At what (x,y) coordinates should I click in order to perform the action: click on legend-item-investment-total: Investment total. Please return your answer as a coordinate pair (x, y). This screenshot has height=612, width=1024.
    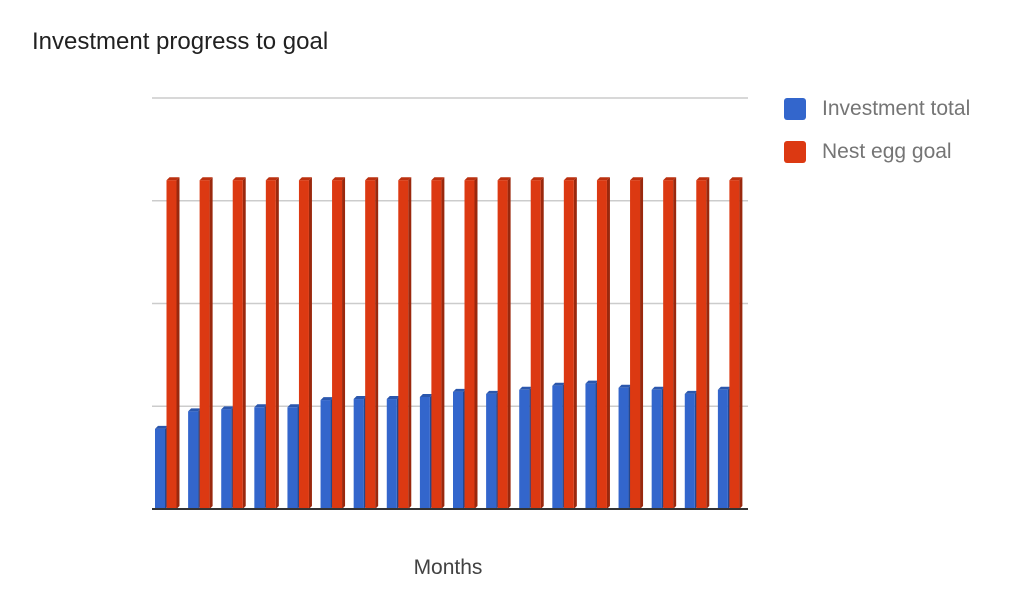
    Looking at the image, I should click on (877, 109).